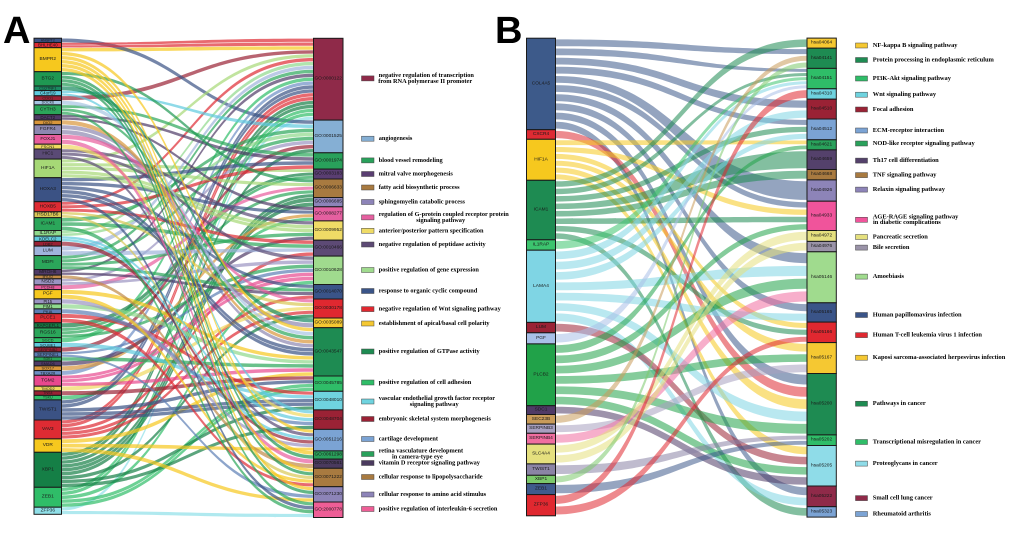  Describe the element at coordinates (328, 308) in the screenshot. I see `svg-text: GO:0030178` at that location.